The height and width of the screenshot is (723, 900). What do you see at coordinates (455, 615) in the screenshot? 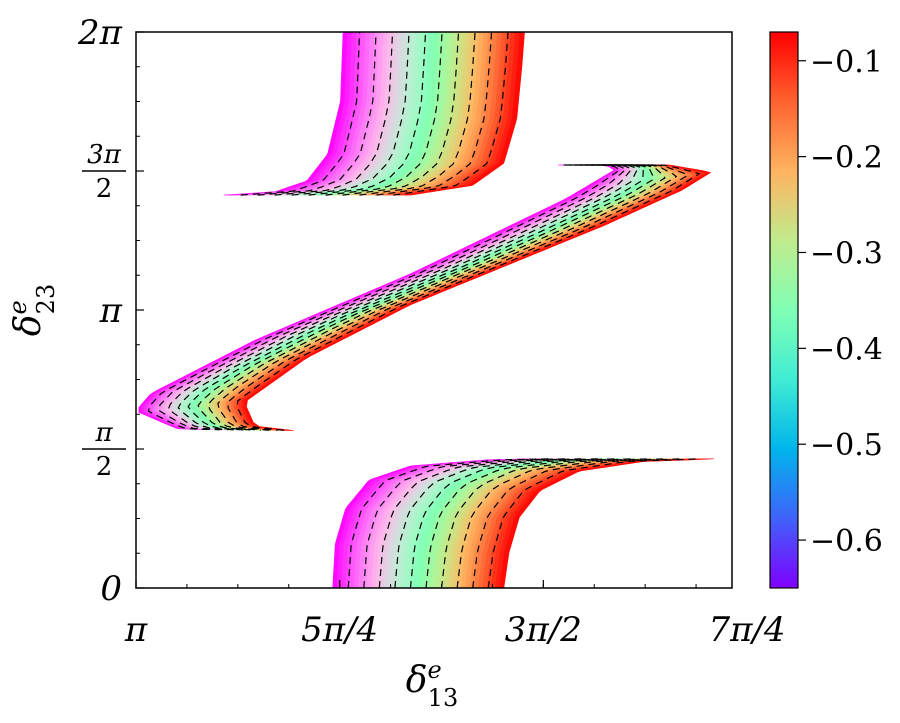
I see `x-axis: π 5π/4 3π/2 7π/4` at bounding box center [455, 615].